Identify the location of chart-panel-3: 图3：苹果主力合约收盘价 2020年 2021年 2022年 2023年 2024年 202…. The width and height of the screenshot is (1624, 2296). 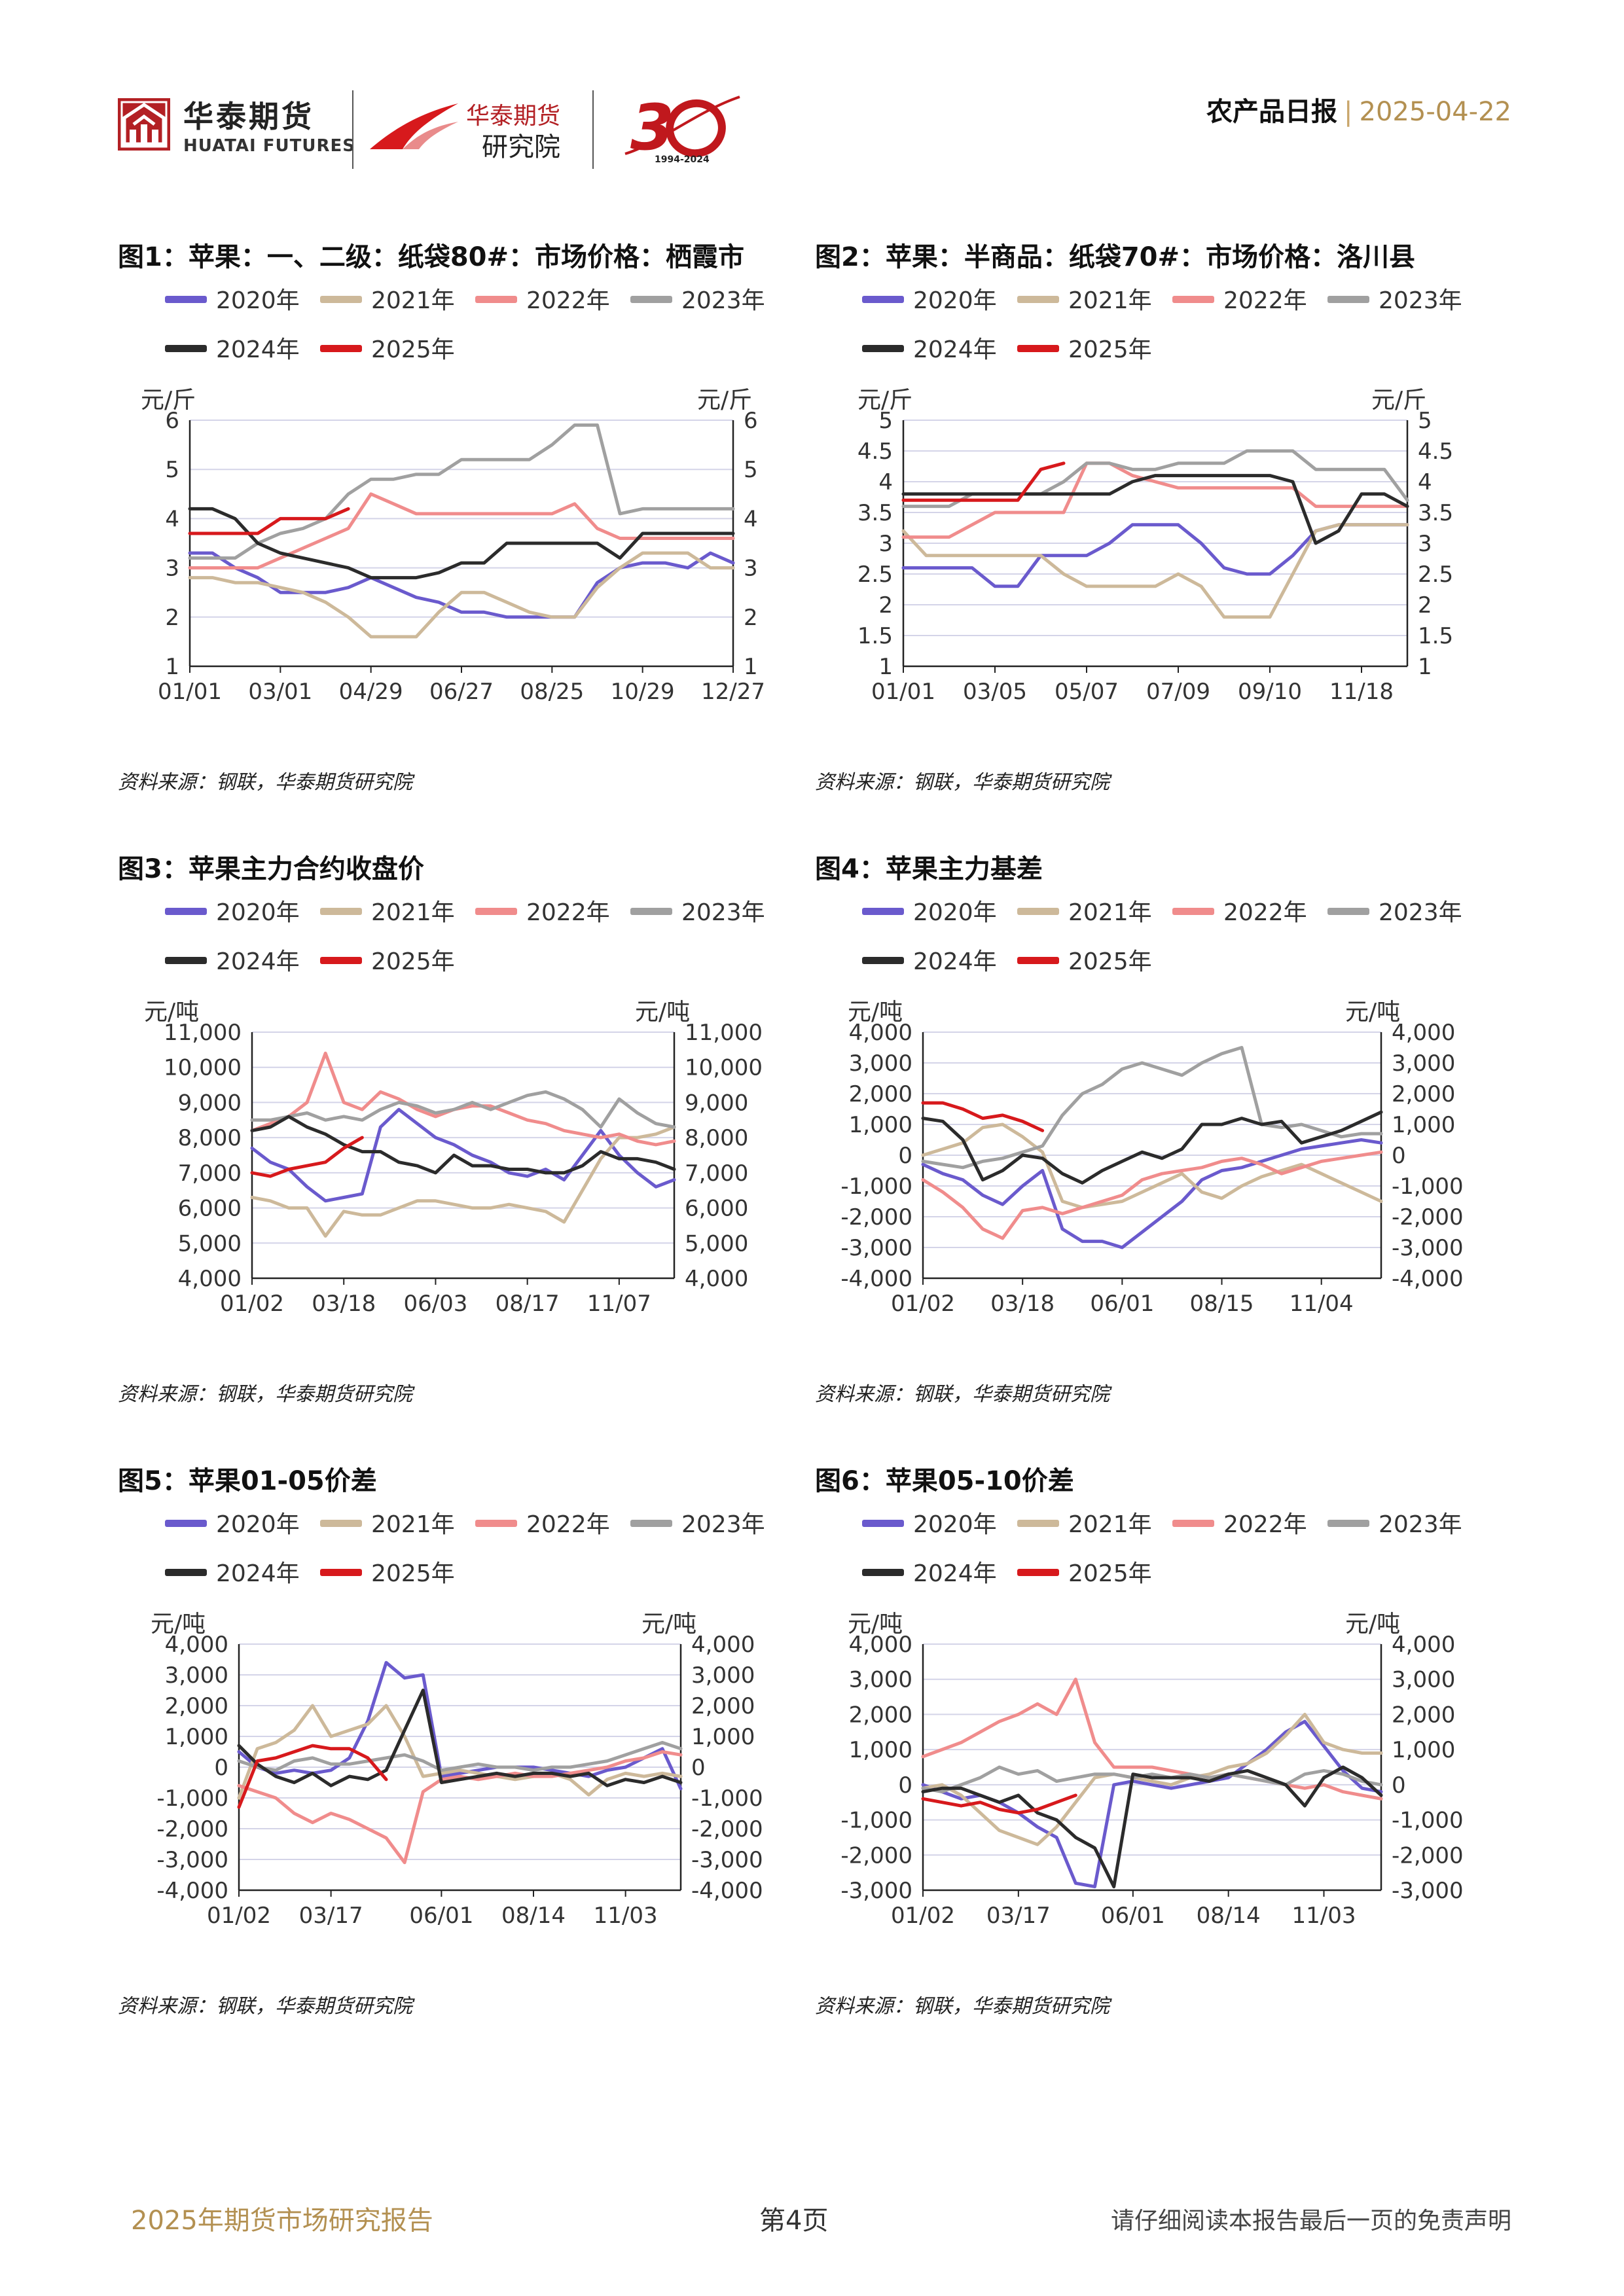
(465, 1145).